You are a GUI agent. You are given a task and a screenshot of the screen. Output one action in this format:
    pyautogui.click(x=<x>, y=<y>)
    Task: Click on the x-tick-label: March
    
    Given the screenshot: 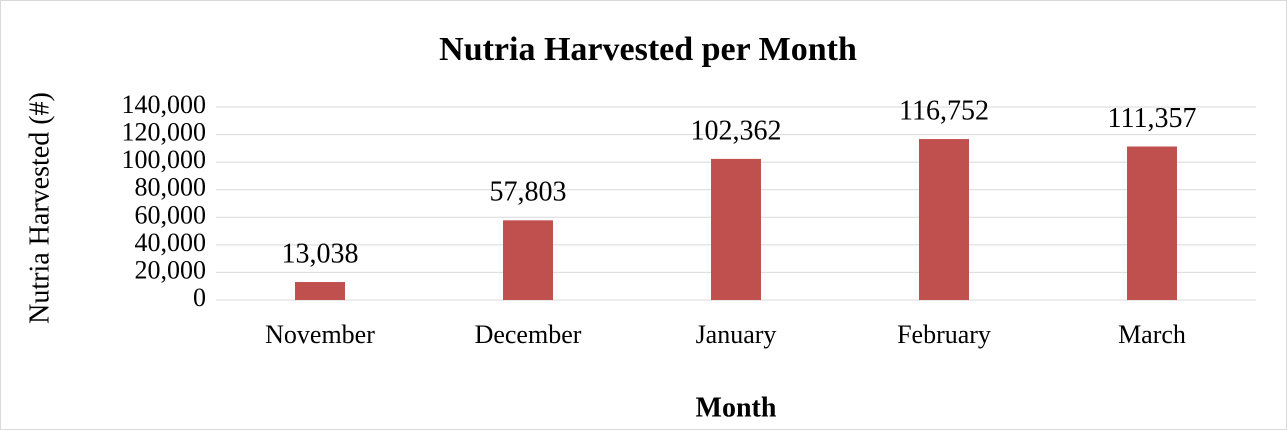 What is the action you would take?
    pyautogui.click(x=1152, y=334)
    